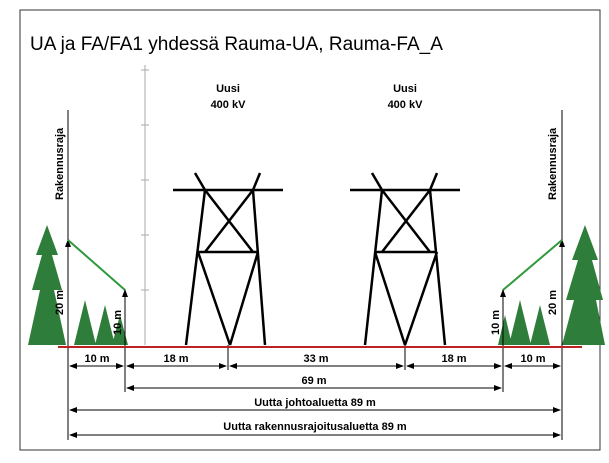  What do you see at coordinates (315, 427) in the screenshot?
I see `dimension-label: Uutta rakennusrajoitusaluetta 89 m` at bounding box center [315, 427].